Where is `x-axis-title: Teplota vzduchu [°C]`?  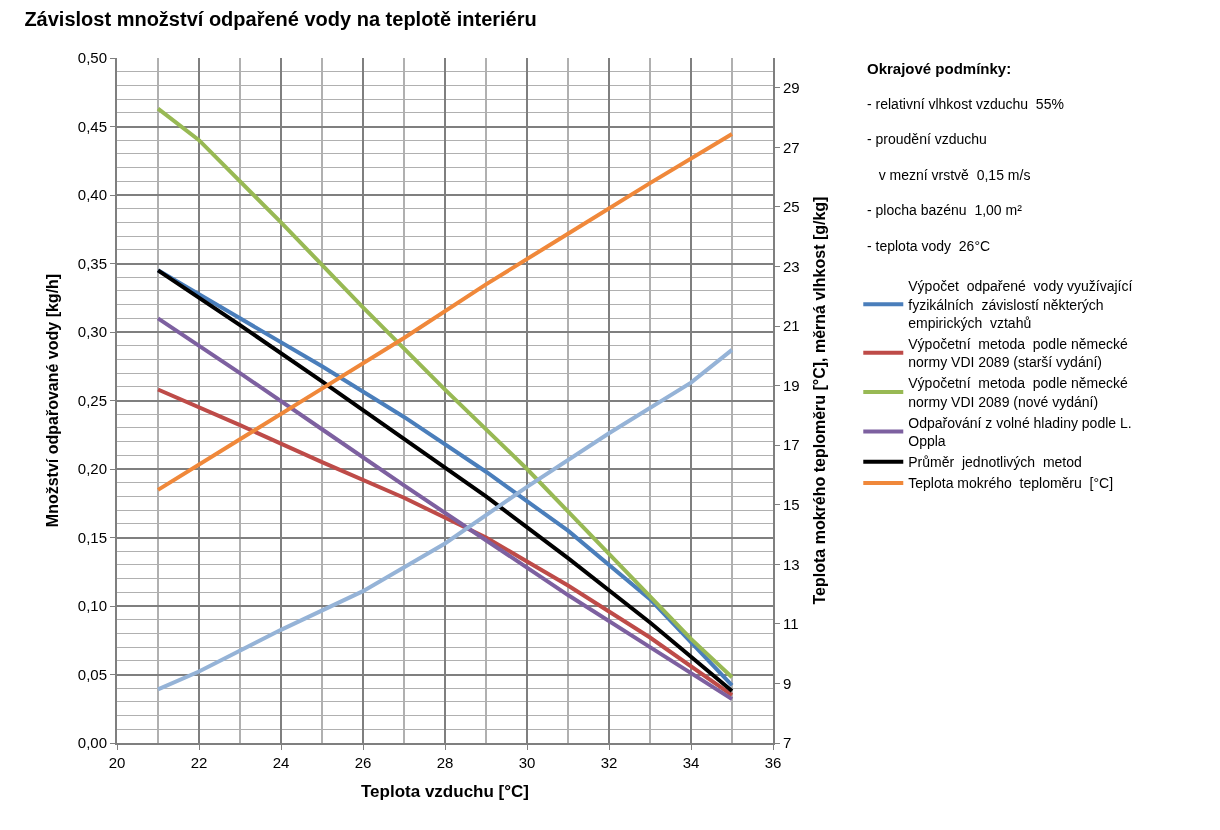 x-axis-title: Teplota vzduchu [°C] is located at coordinates (445, 791).